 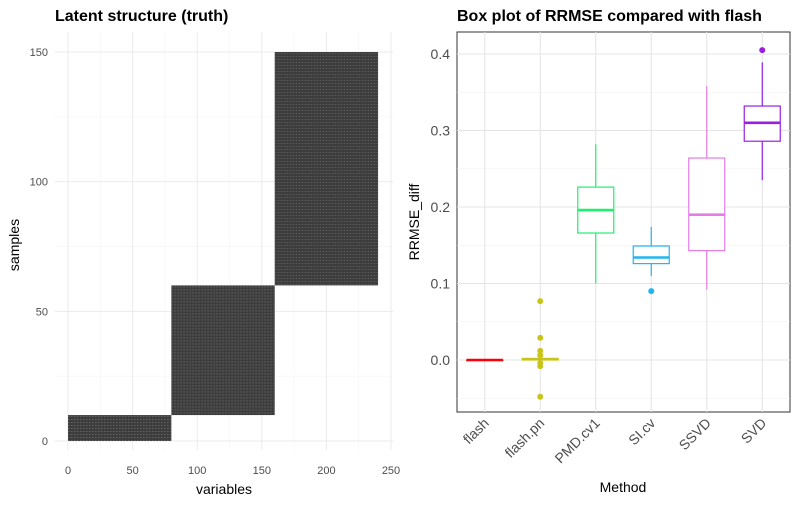 I want to click on boxplot-x-tick-label: flash, so click(x=476, y=431).